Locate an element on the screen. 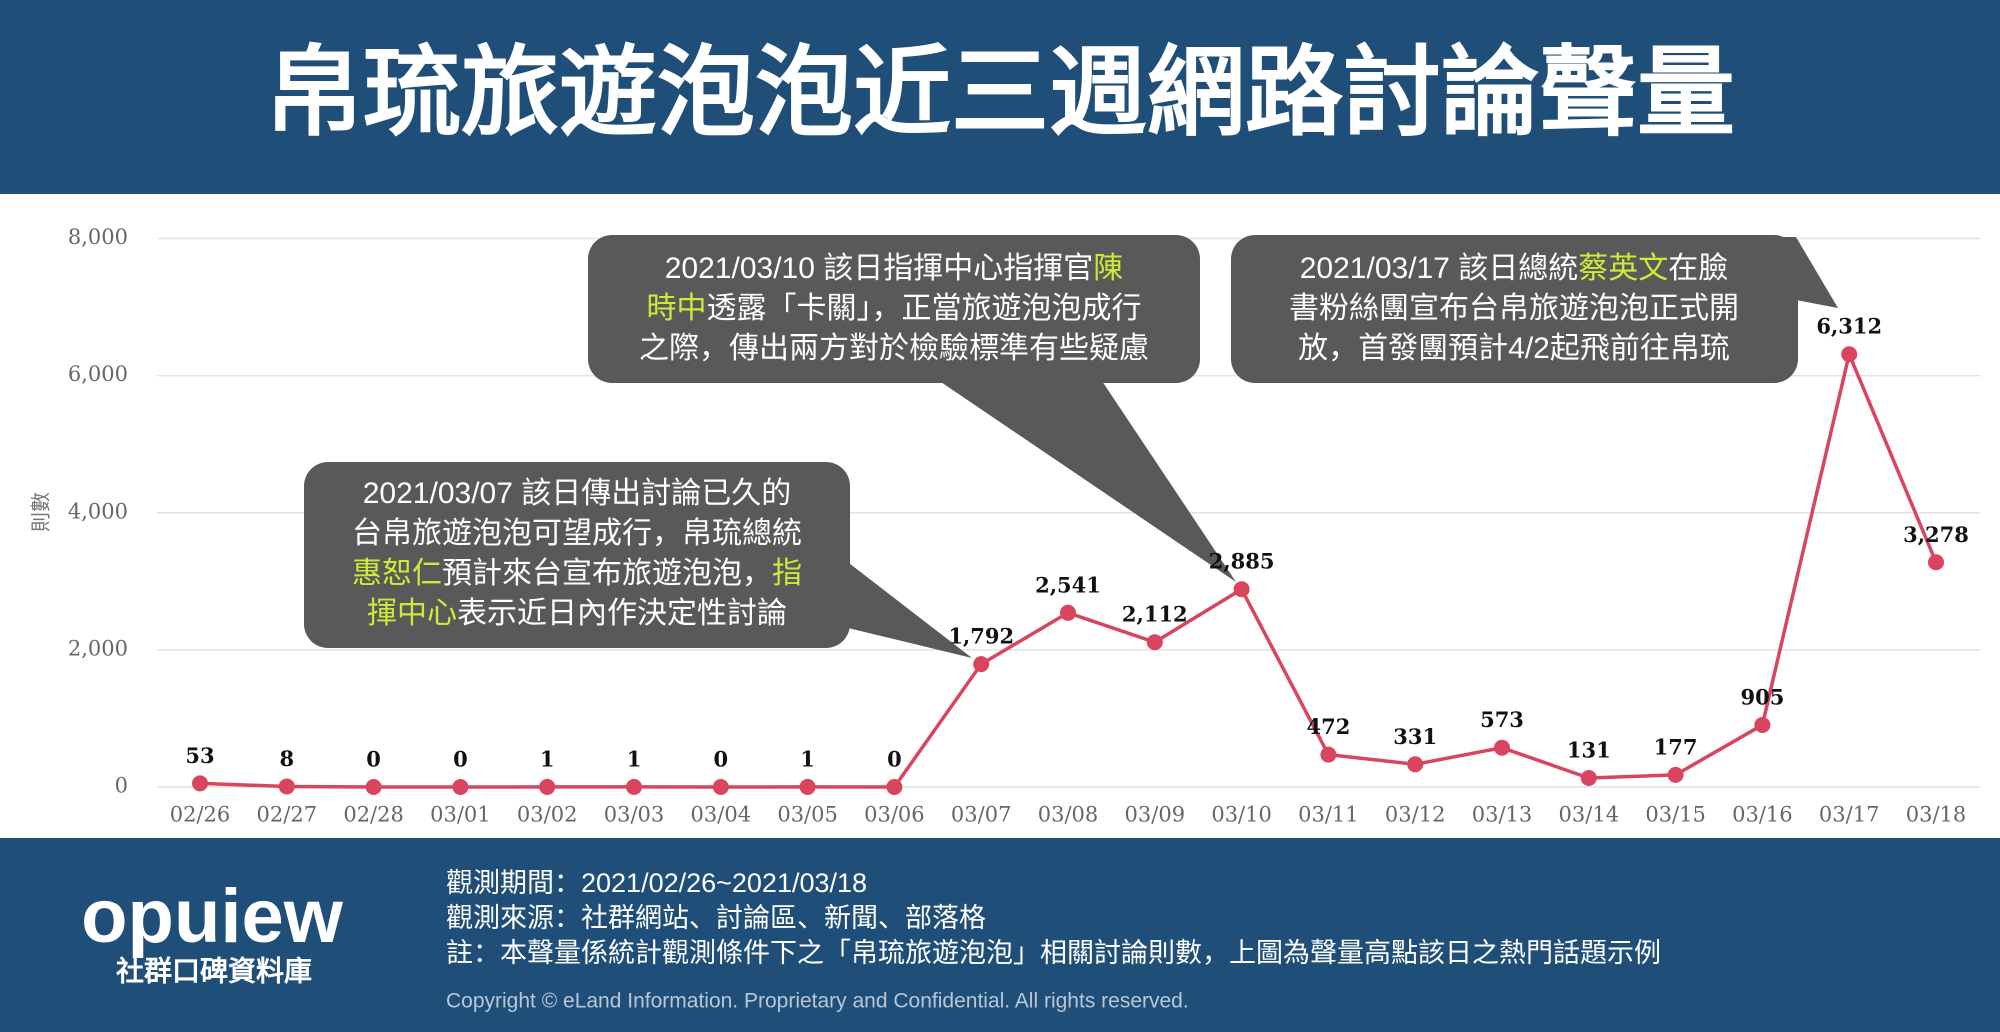  x-tick-label: 02/27 is located at coordinates (287, 815).